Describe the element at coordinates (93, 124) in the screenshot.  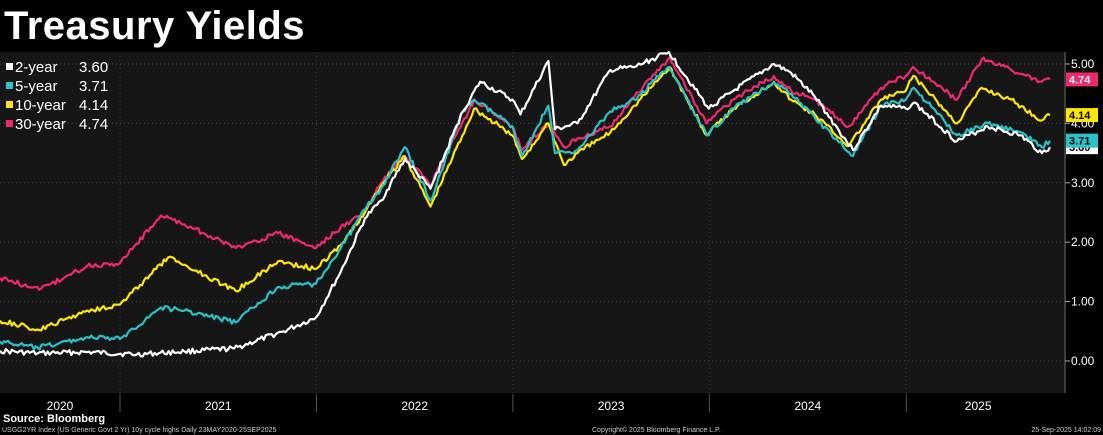
I see `legend-series-value: 4.74` at that location.